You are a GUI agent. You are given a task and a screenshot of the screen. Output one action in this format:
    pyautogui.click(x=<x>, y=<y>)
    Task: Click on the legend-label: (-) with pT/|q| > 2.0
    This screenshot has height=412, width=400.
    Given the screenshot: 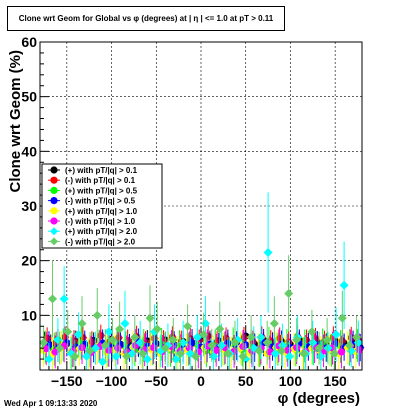 What is the action you would take?
    pyautogui.click(x=100, y=241)
    